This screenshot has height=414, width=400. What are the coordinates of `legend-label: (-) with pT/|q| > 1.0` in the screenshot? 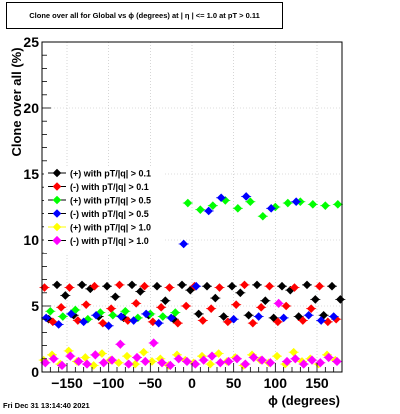 It's located at (109, 241).